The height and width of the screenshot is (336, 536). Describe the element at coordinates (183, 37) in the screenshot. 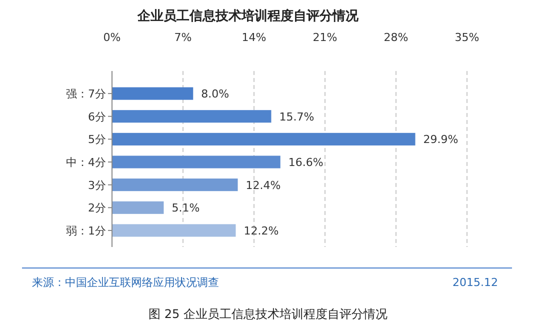

I see `x-tick-label: 7%` at that location.